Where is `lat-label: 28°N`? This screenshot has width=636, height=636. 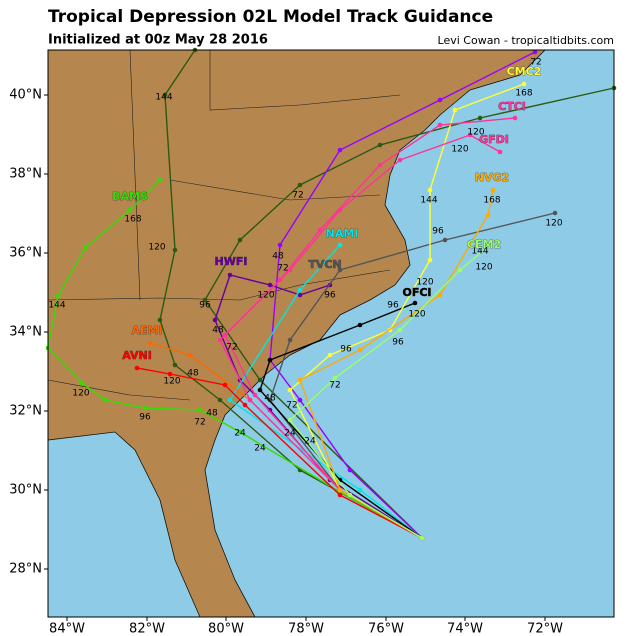 lat-label: 28°N is located at coordinates (25, 569).